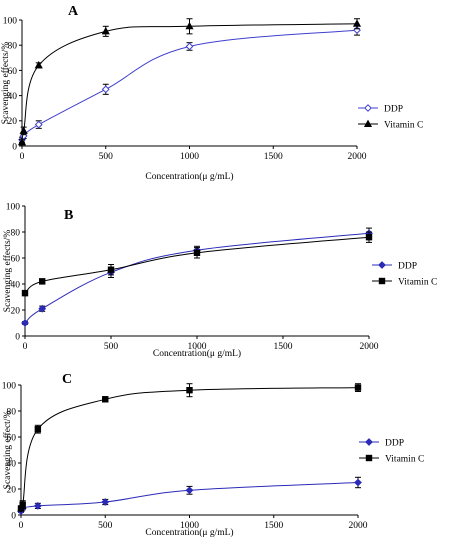 Image resolution: width=473 pixels, height=550 pixels. I want to click on series-vitamin-c, so click(197, 264).